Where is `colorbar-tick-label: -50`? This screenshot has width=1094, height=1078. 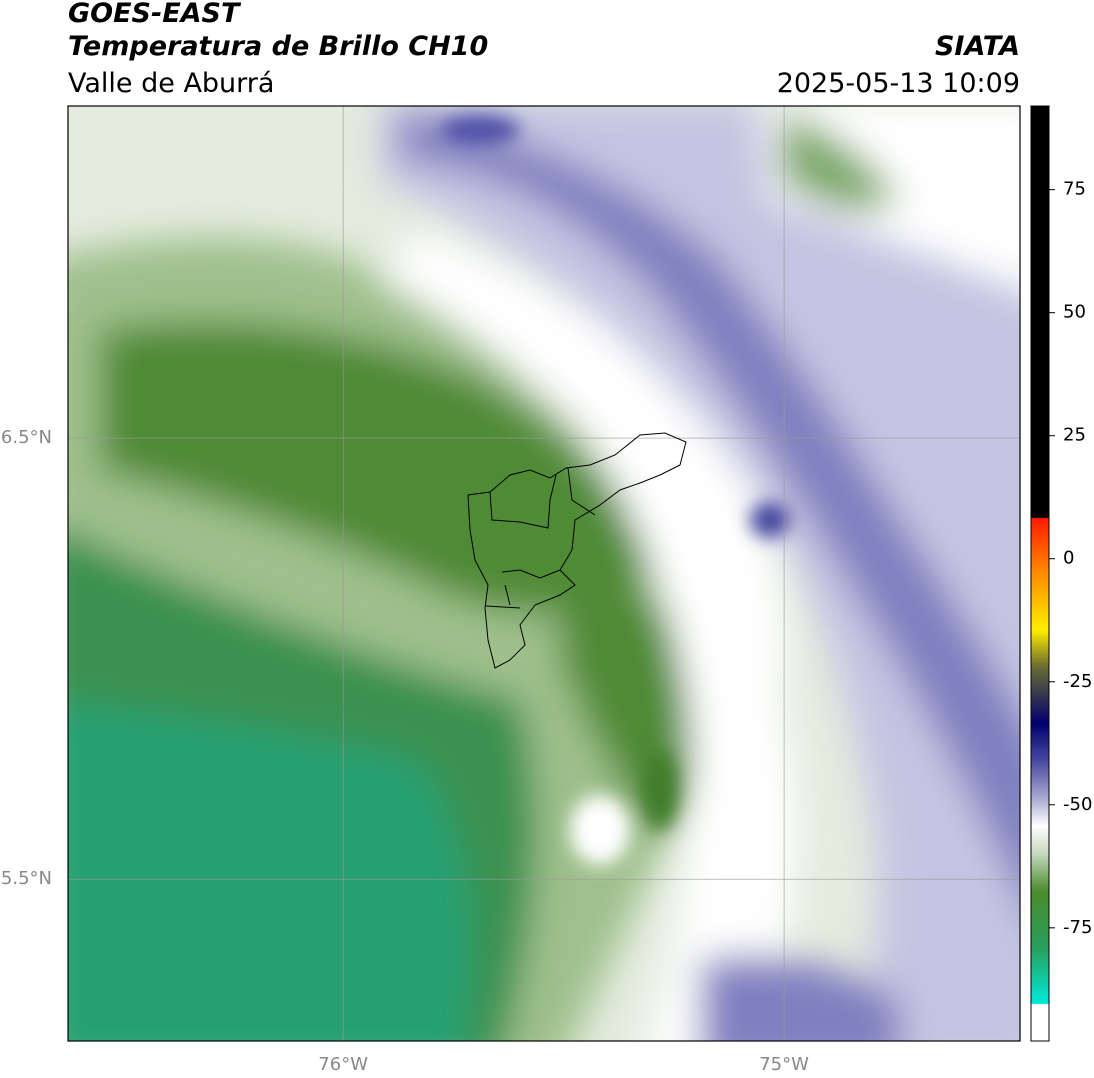
colorbar-tick-label: -50 is located at coordinates (1077, 804).